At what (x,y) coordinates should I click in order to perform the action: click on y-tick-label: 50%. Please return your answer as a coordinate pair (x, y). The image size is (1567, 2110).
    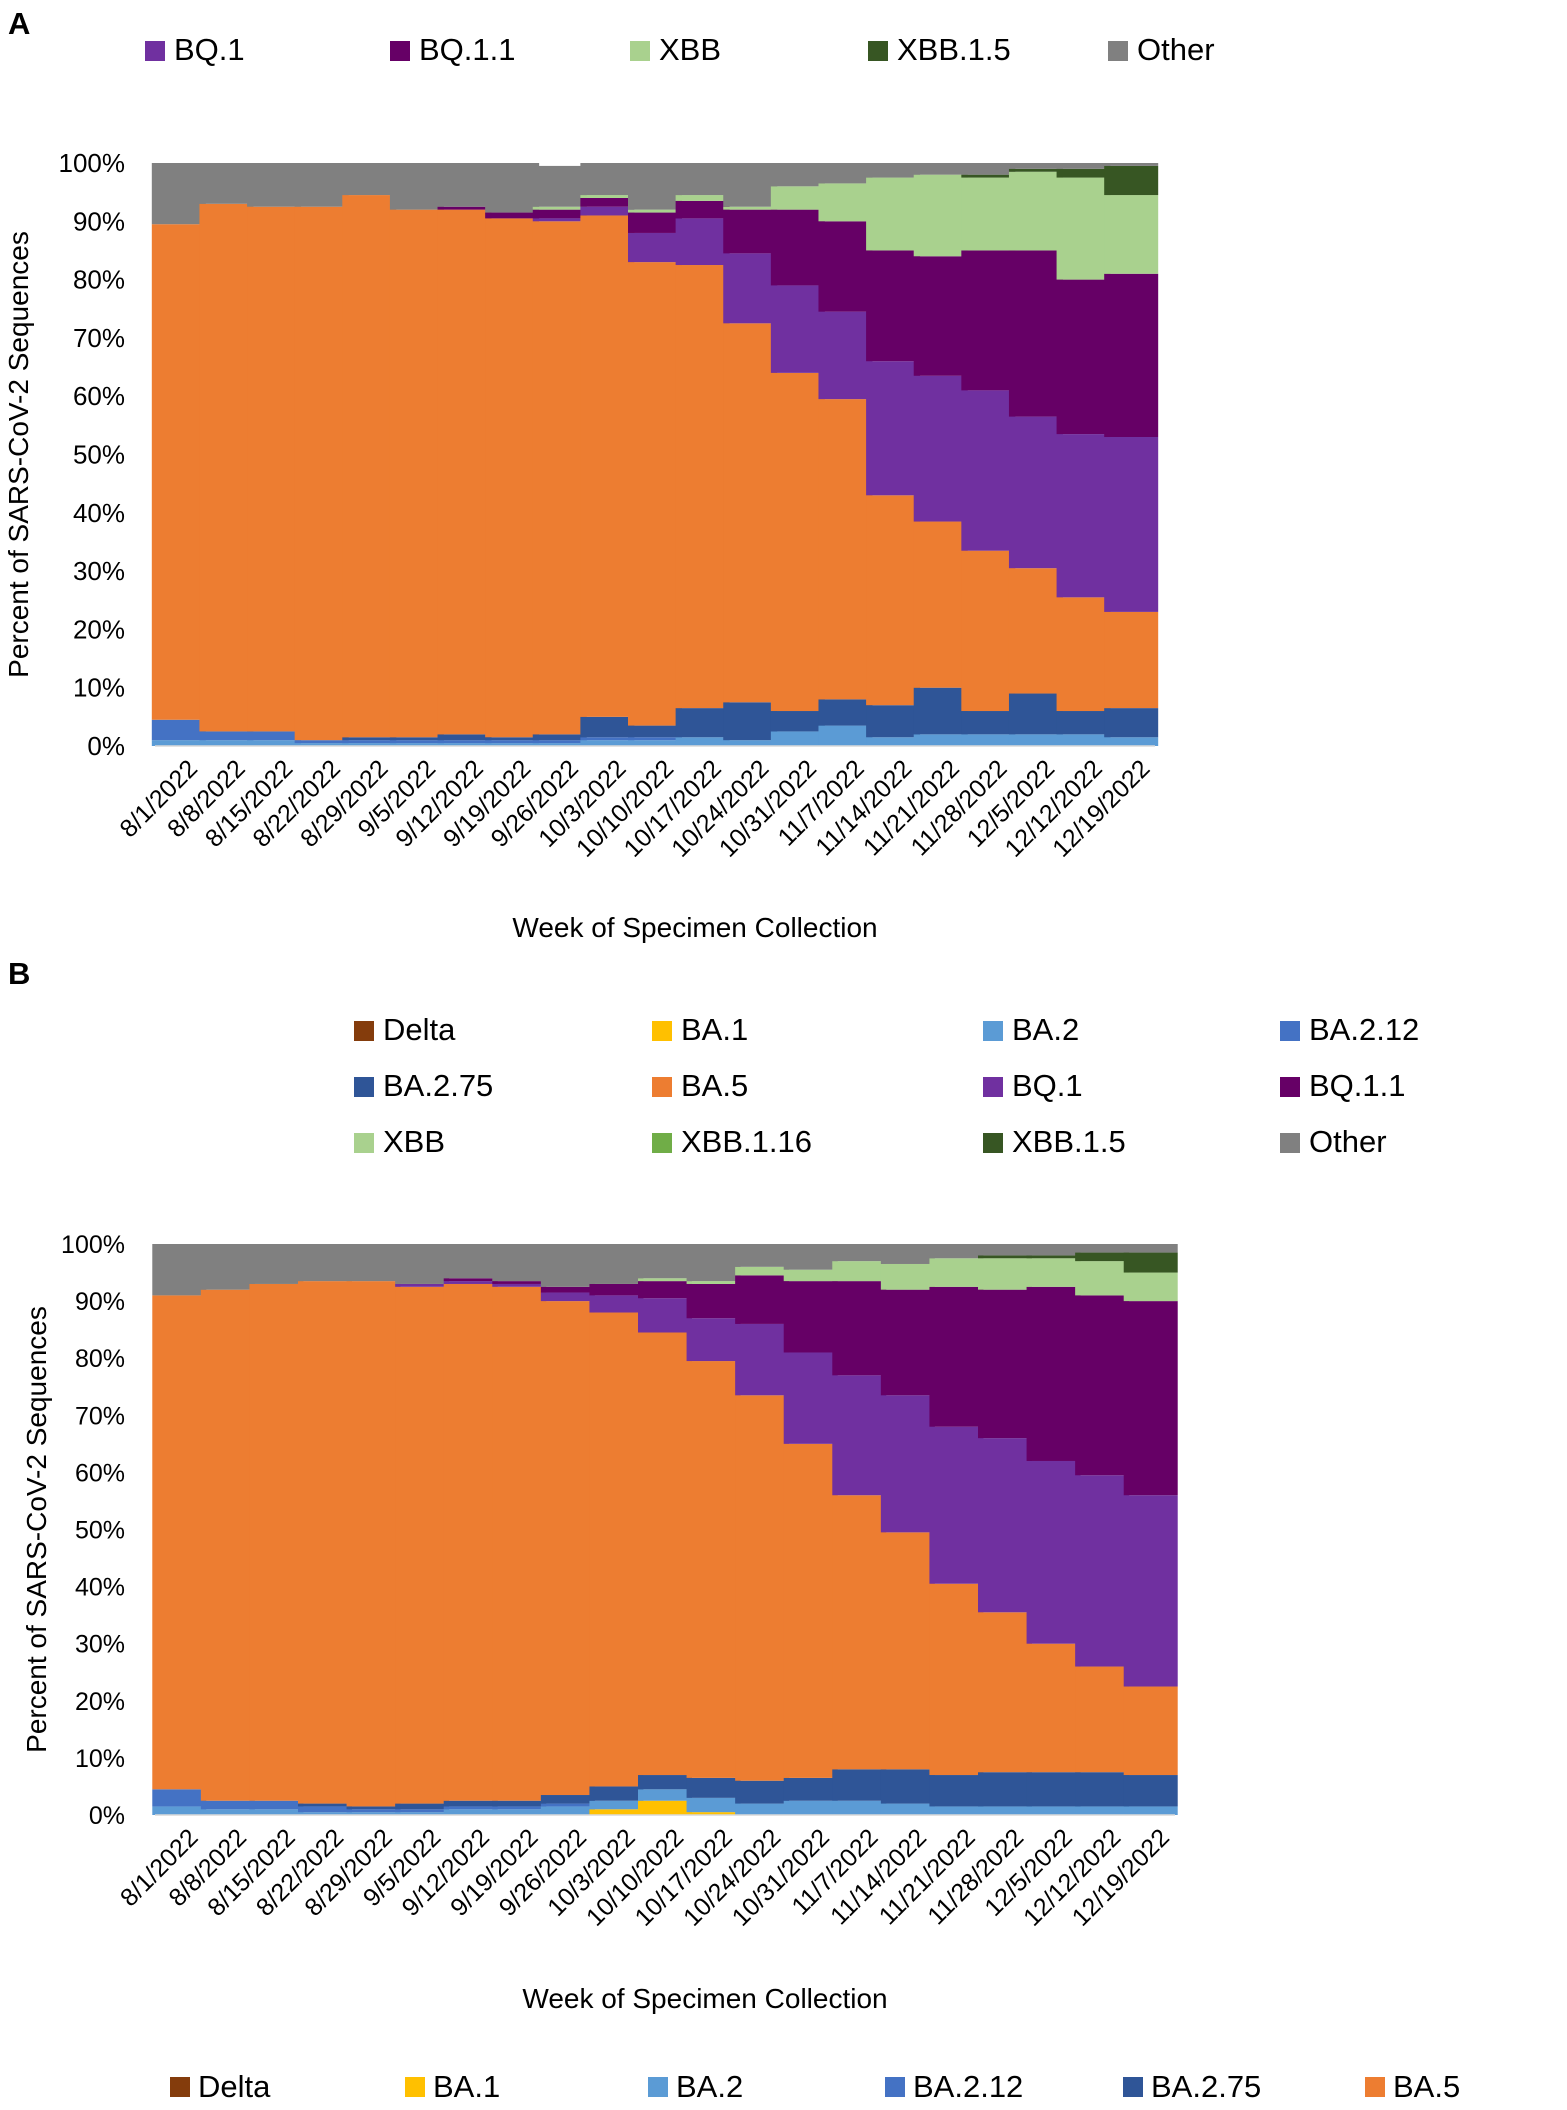
    Looking at the image, I should click on (99, 455).